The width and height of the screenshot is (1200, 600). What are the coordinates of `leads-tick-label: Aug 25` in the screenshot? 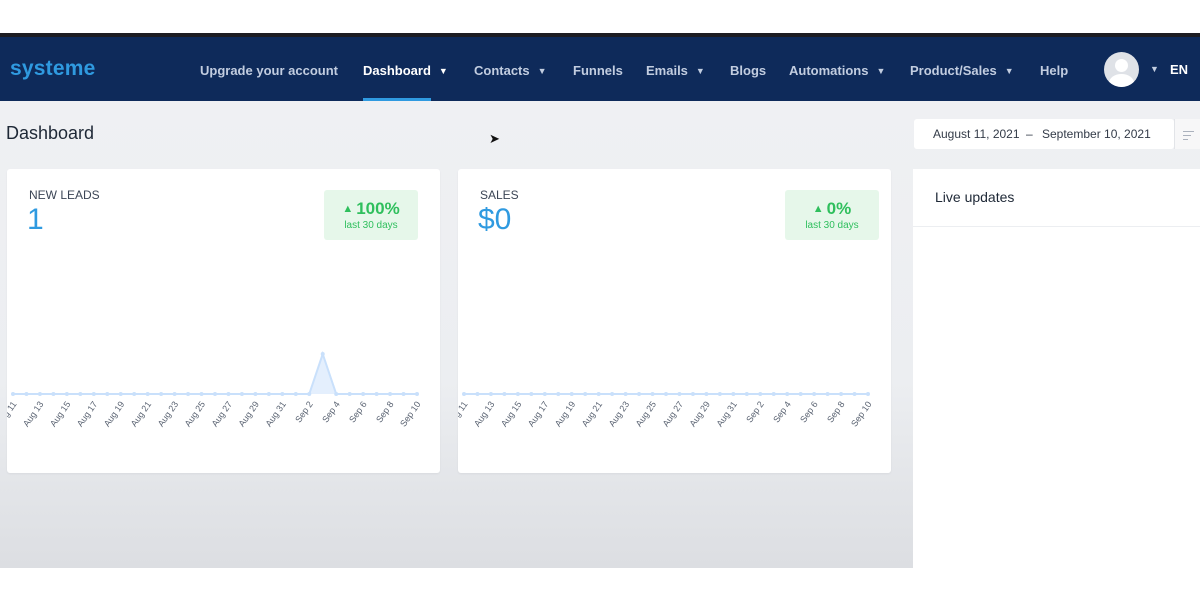 It's located at (195, 413).